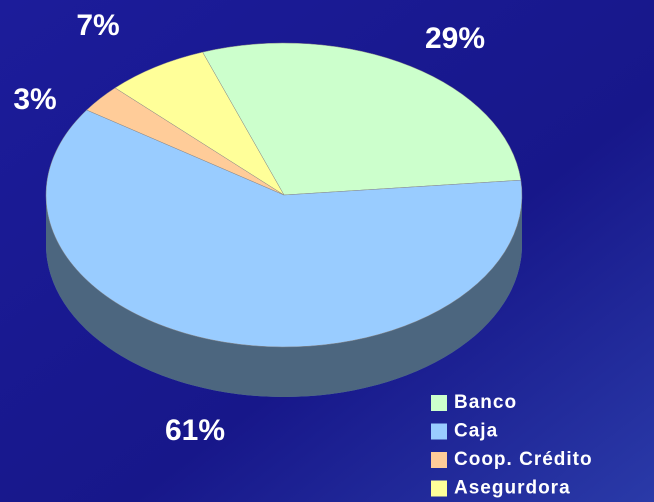 The height and width of the screenshot is (502, 654). What do you see at coordinates (199, 123) in the screenshot?
I see `slice` at bounding box center [199, 123].